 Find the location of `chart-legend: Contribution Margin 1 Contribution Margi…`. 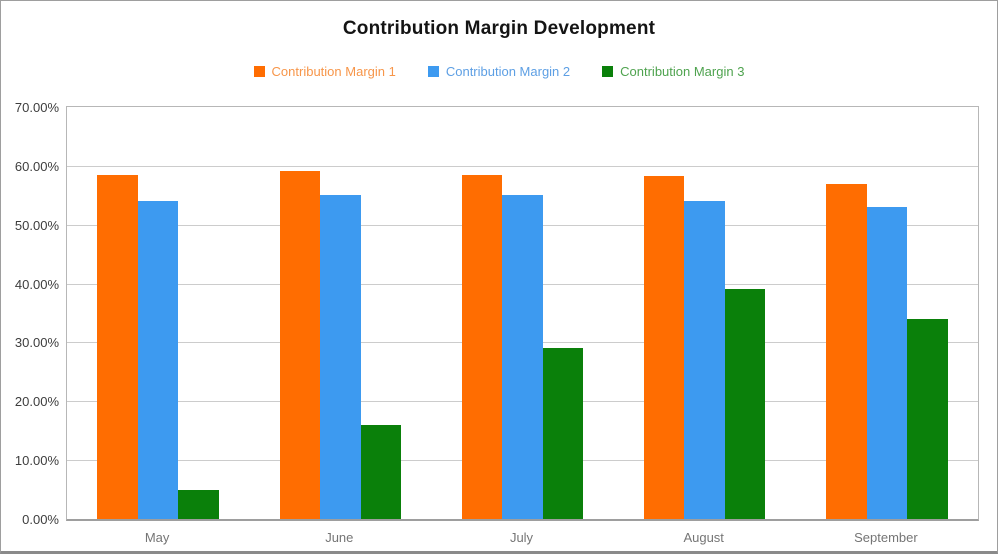

chart-legend: Contribution Margin 1 Contribution Margi… is located at coordinates (499, 71).